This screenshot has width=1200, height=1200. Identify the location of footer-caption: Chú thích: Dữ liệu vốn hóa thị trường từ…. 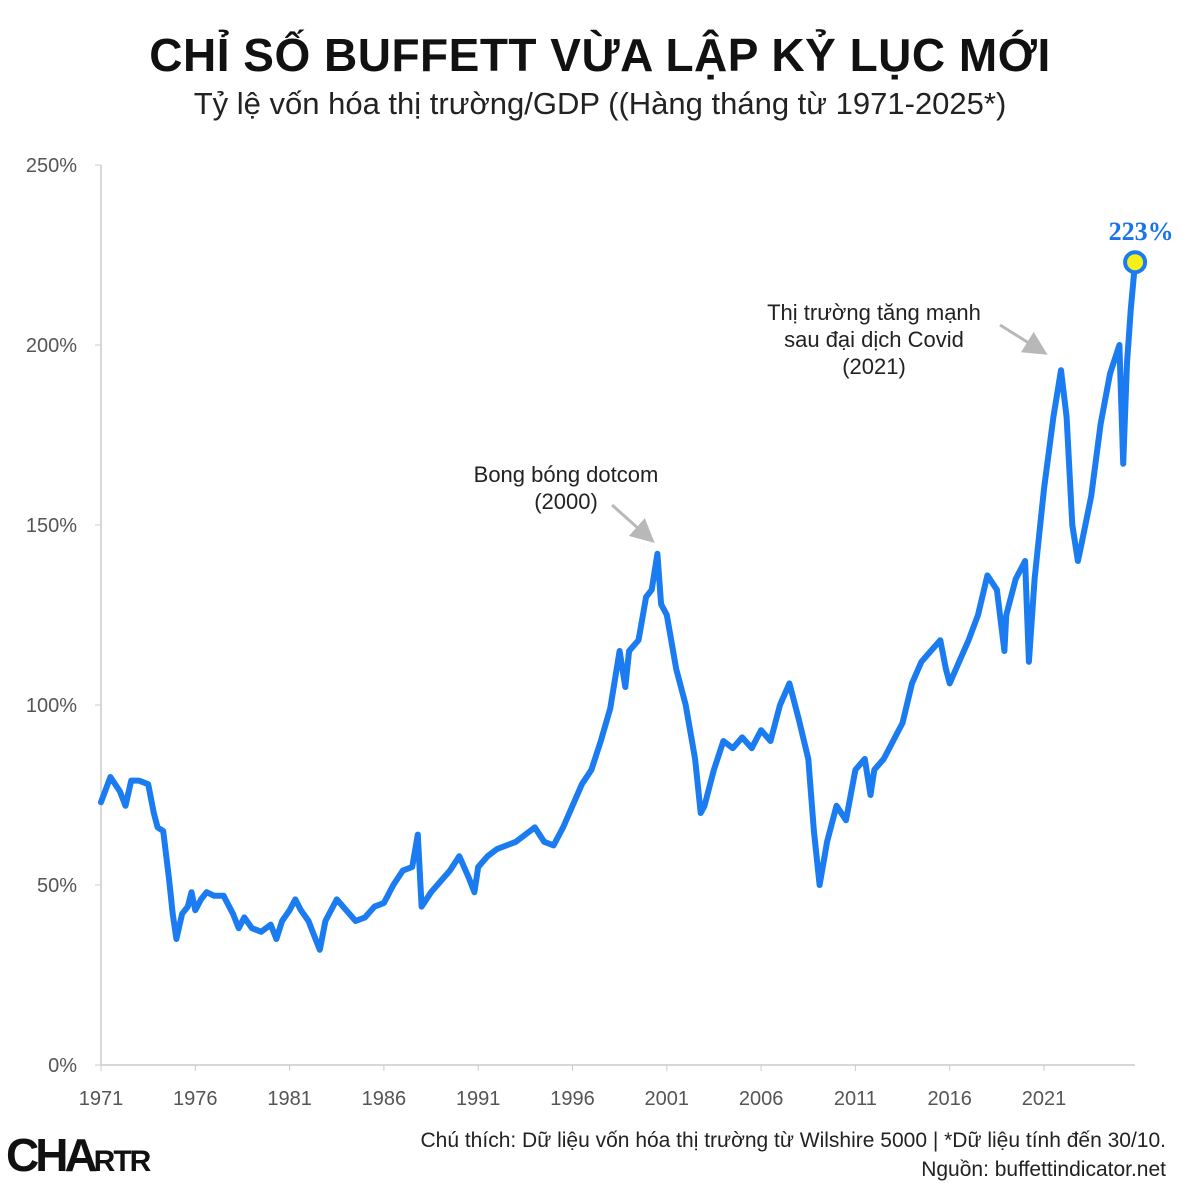
(793, 1140).